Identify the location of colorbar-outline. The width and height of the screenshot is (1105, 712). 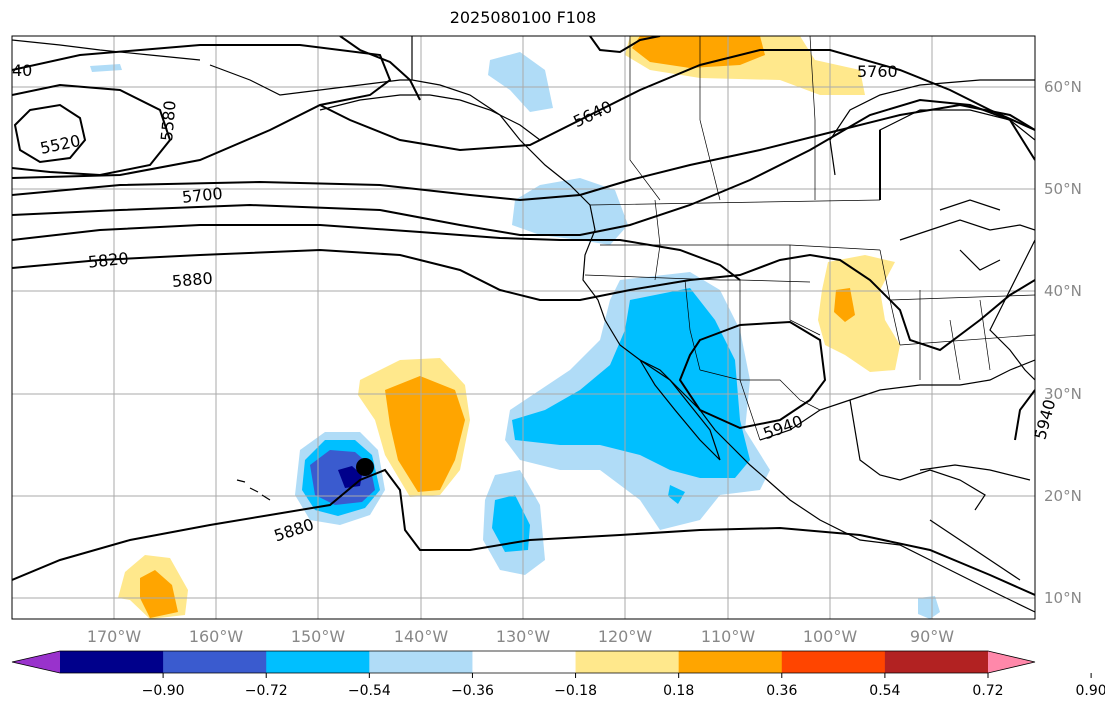
(523, 662).